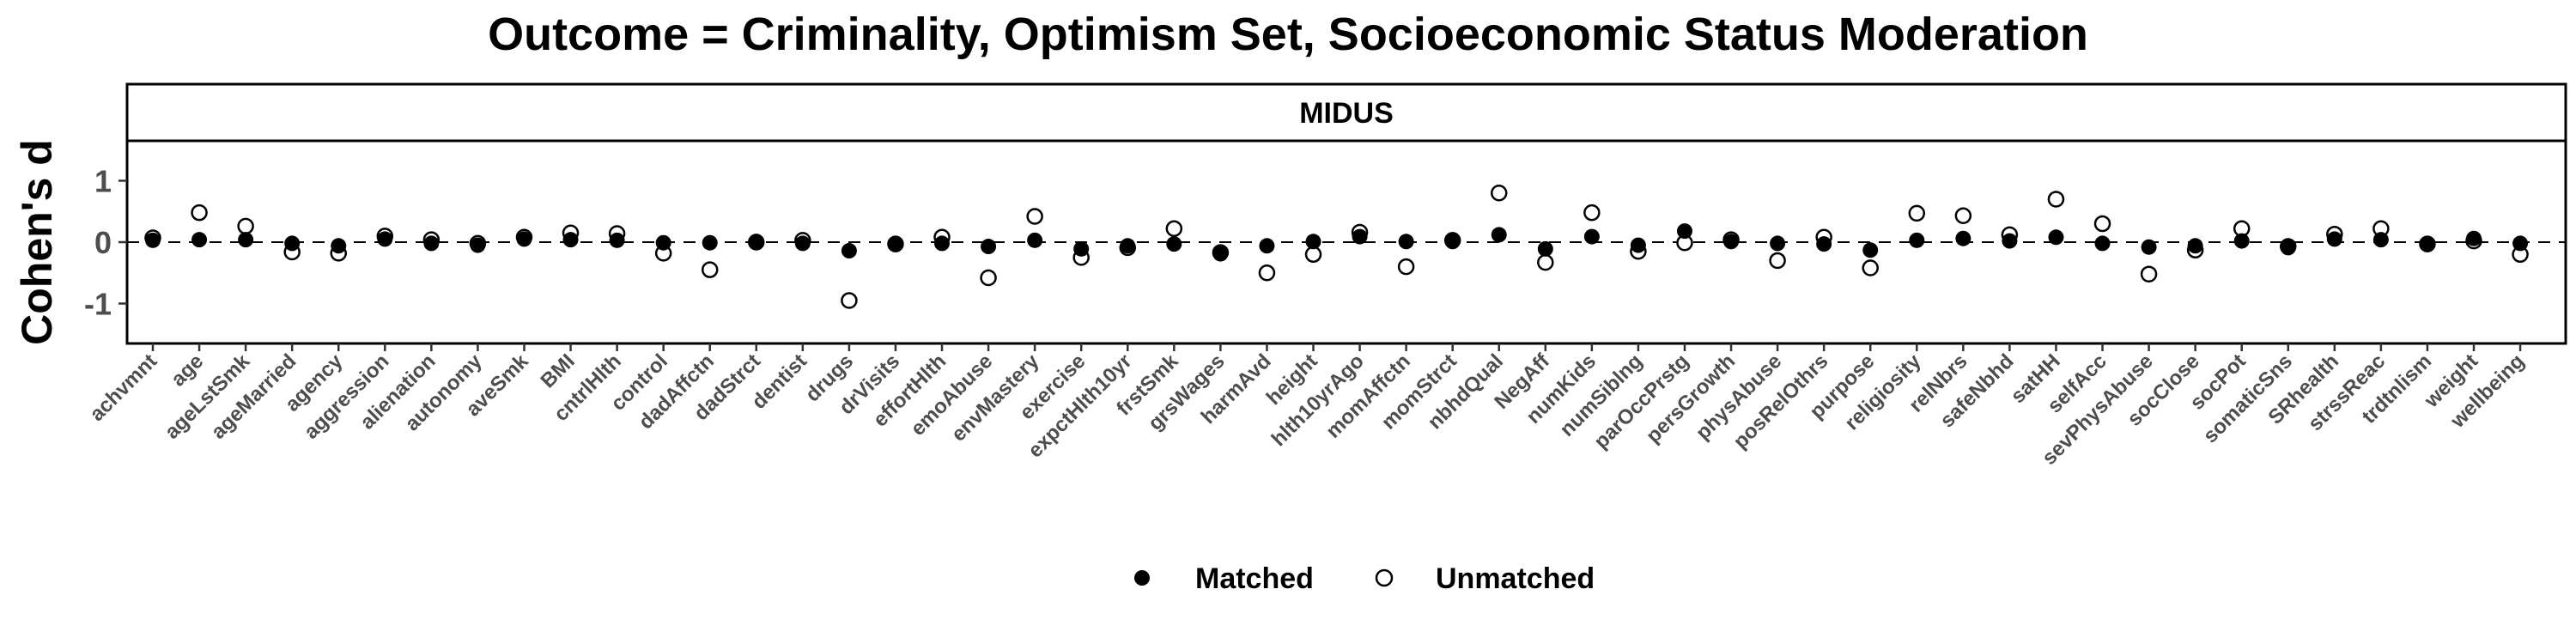 The width and height of the screenshot is (2576, 644). I want to click on matched-point-agency, so click(339, 246).